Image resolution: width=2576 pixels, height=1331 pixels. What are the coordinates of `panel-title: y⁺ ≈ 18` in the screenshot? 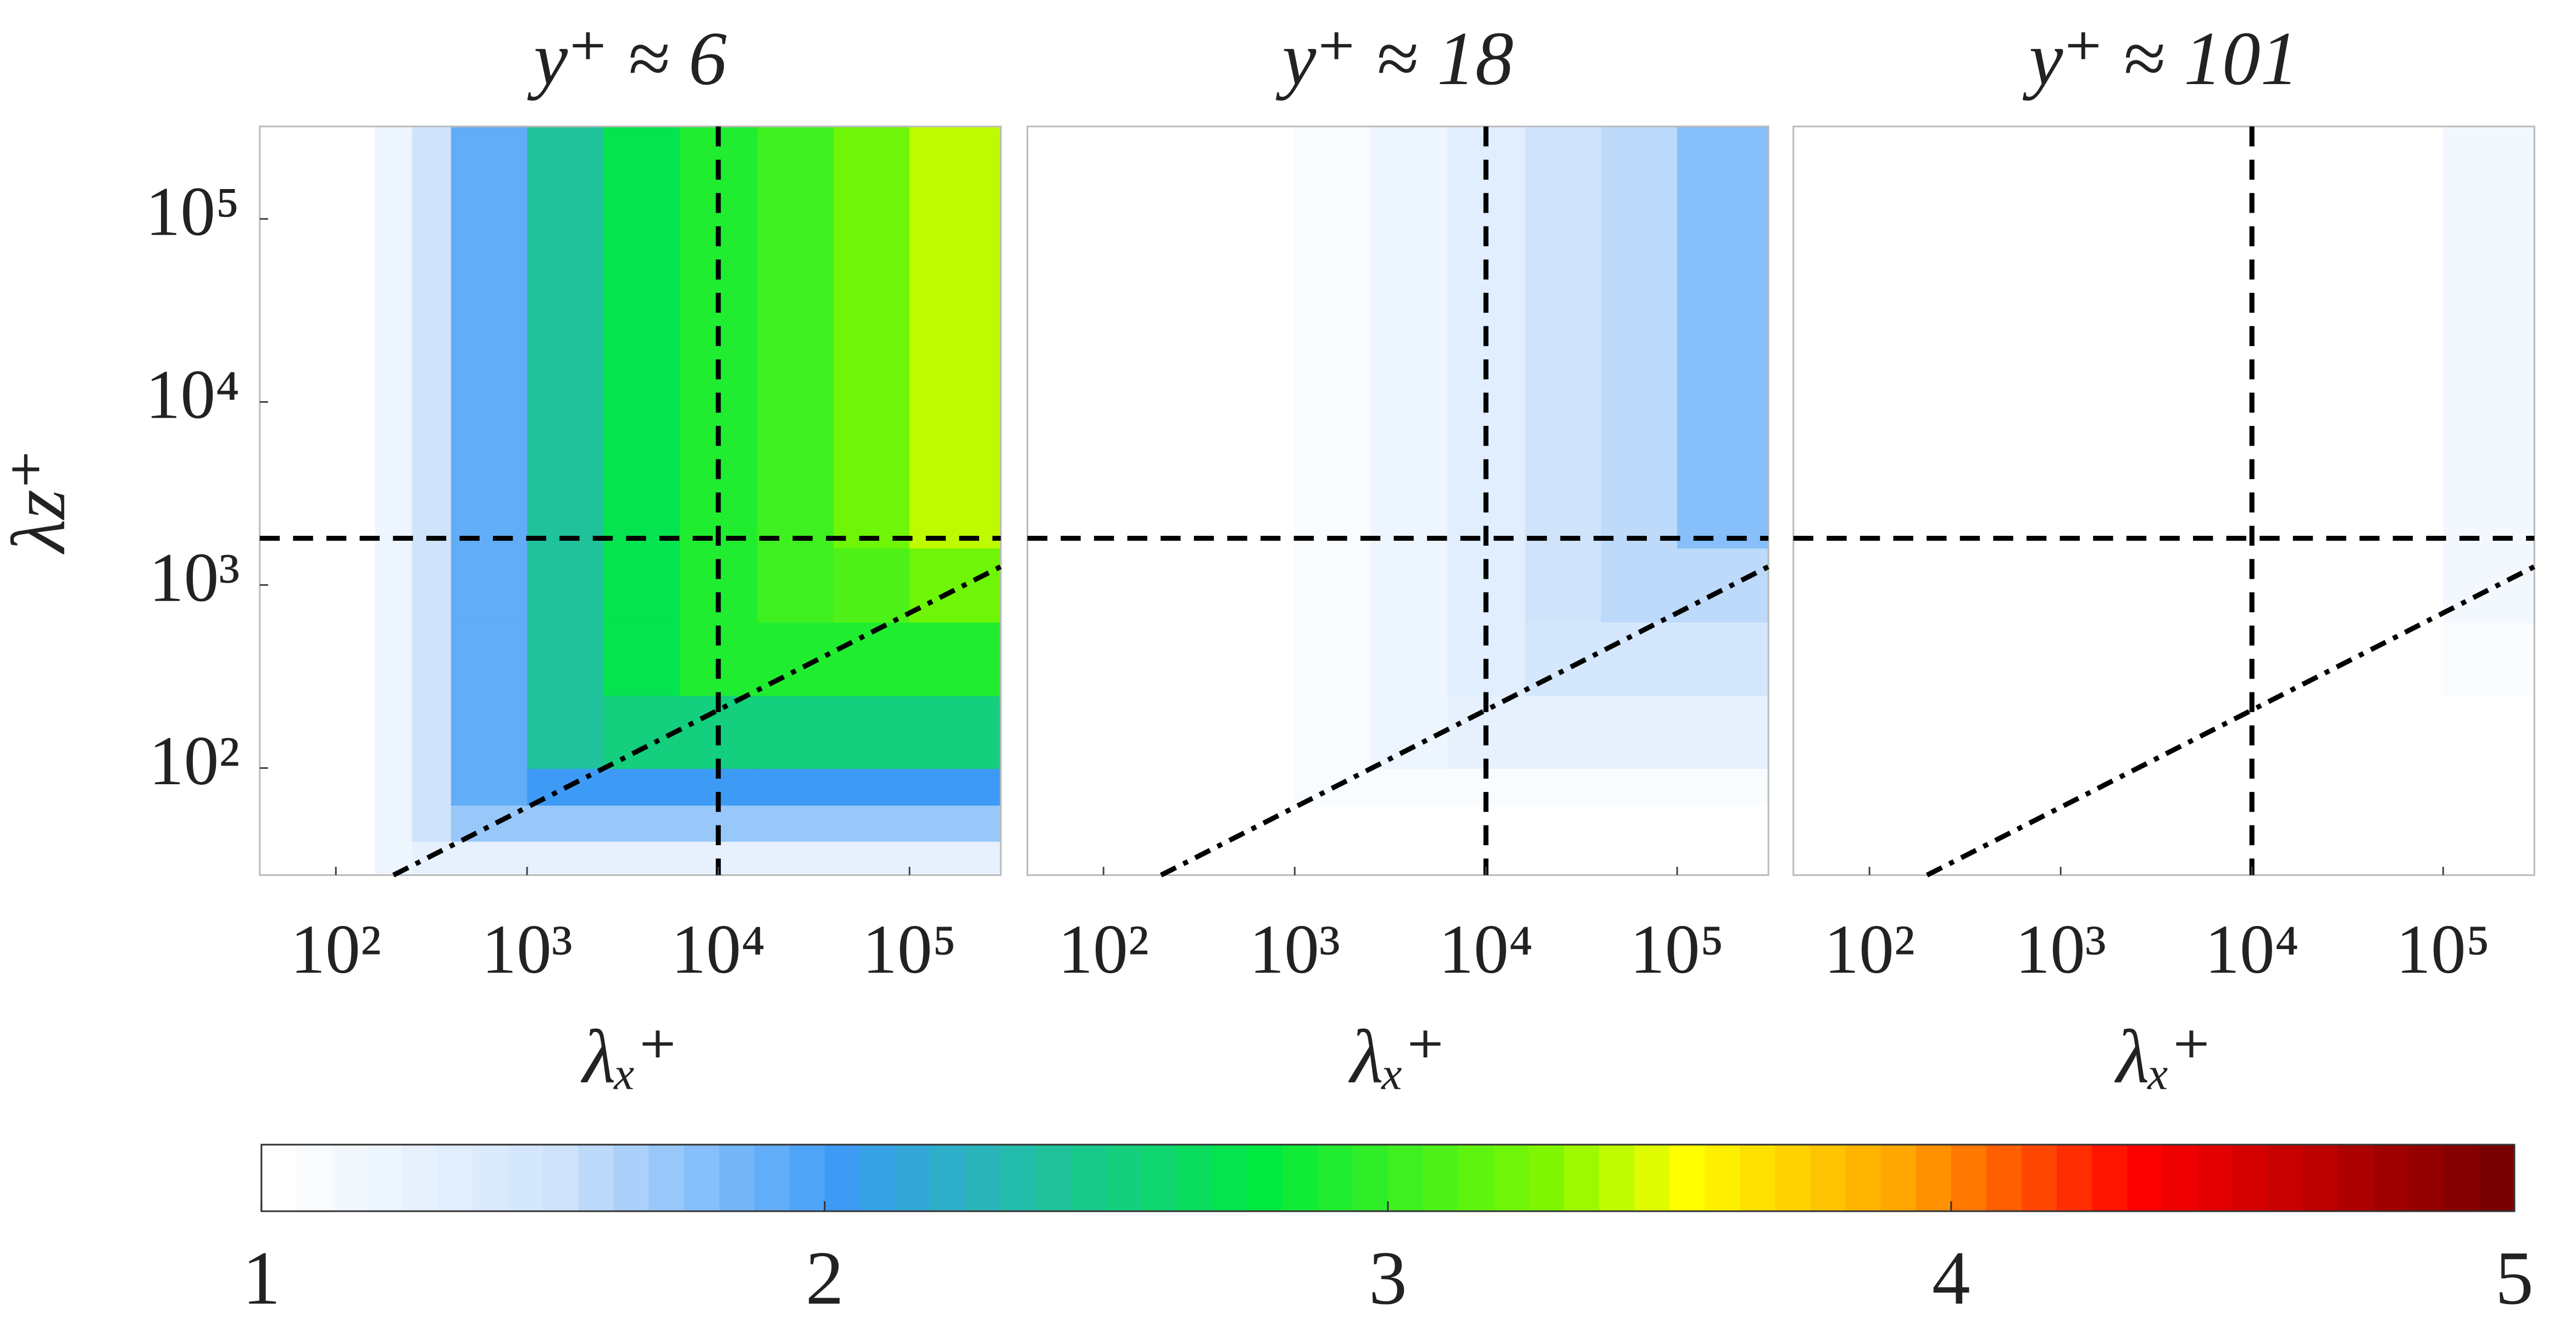 It's located at (1394, 58).